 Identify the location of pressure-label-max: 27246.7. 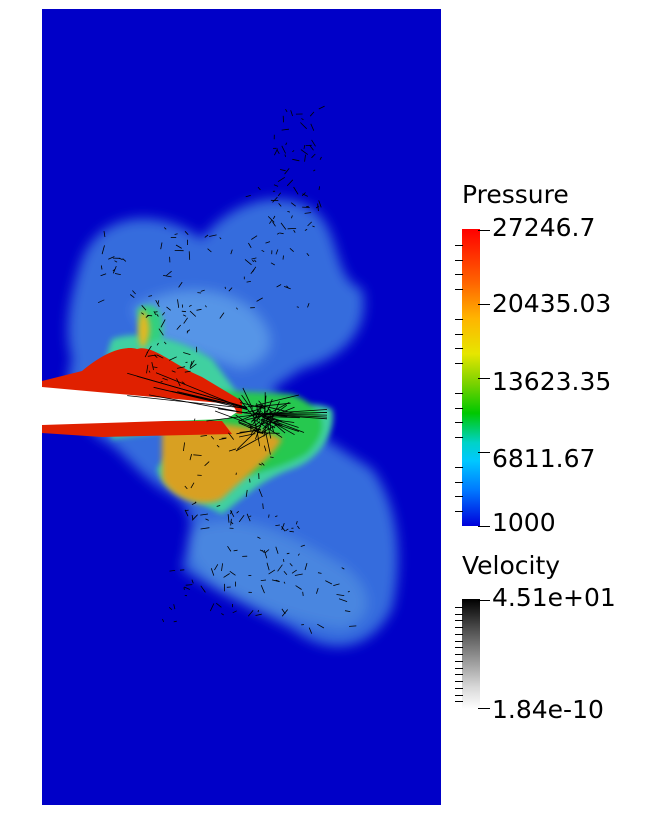
(544, 227).